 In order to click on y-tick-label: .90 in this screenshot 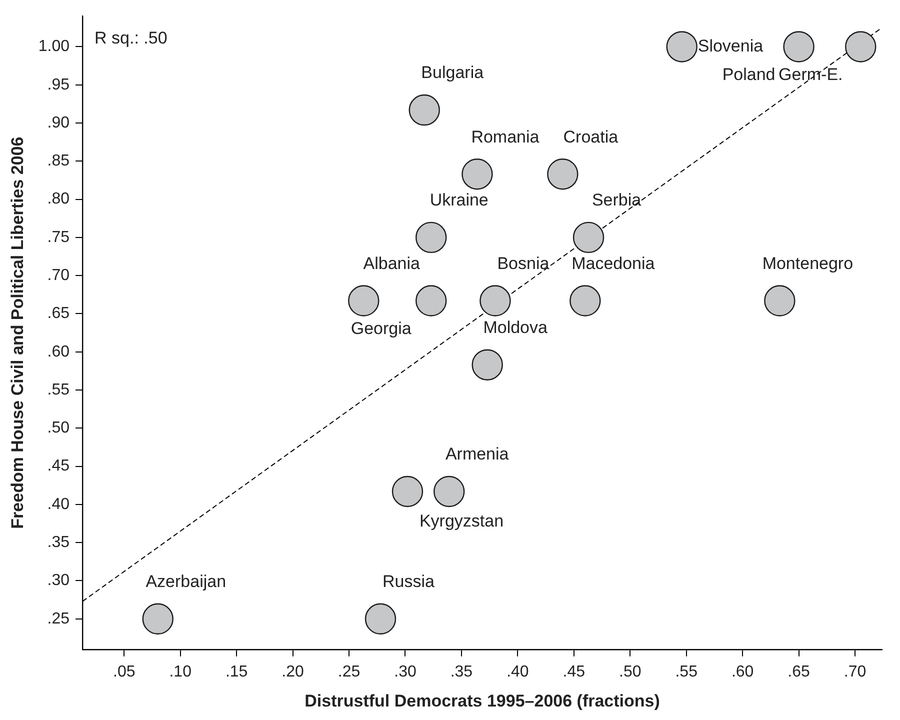, I will do `click(58, 123)`.